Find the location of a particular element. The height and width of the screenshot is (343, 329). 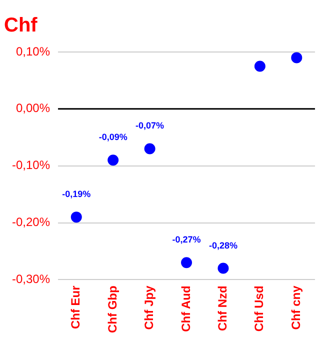

y-tick-label: 0,10% is located at coordinates (33, 51).